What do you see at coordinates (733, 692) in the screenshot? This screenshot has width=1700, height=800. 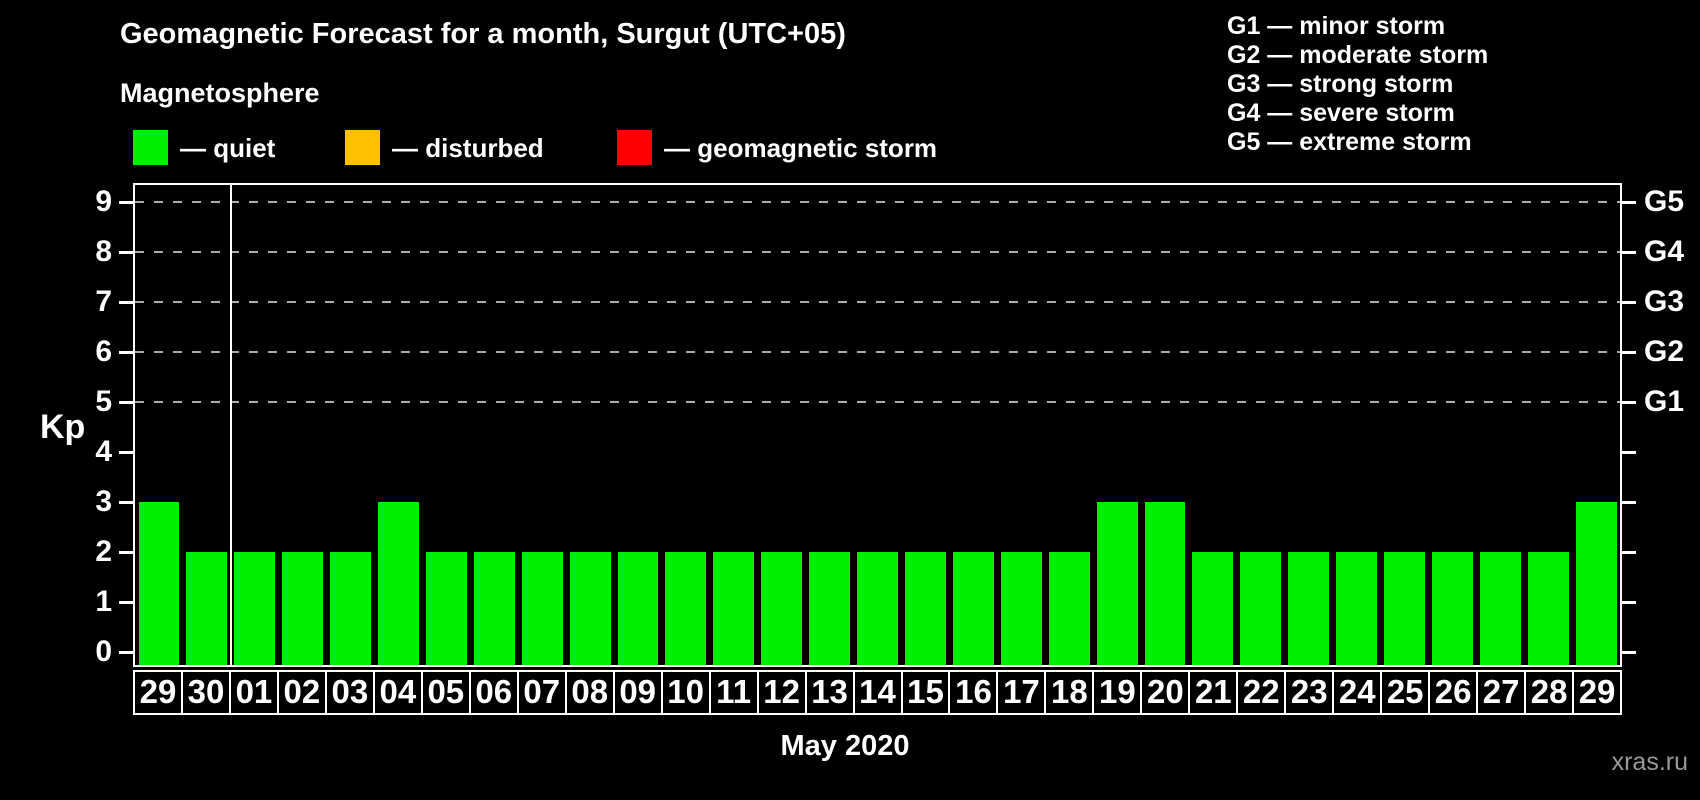 I see `date-cell-11: 11` at bounding box center [733, 692].